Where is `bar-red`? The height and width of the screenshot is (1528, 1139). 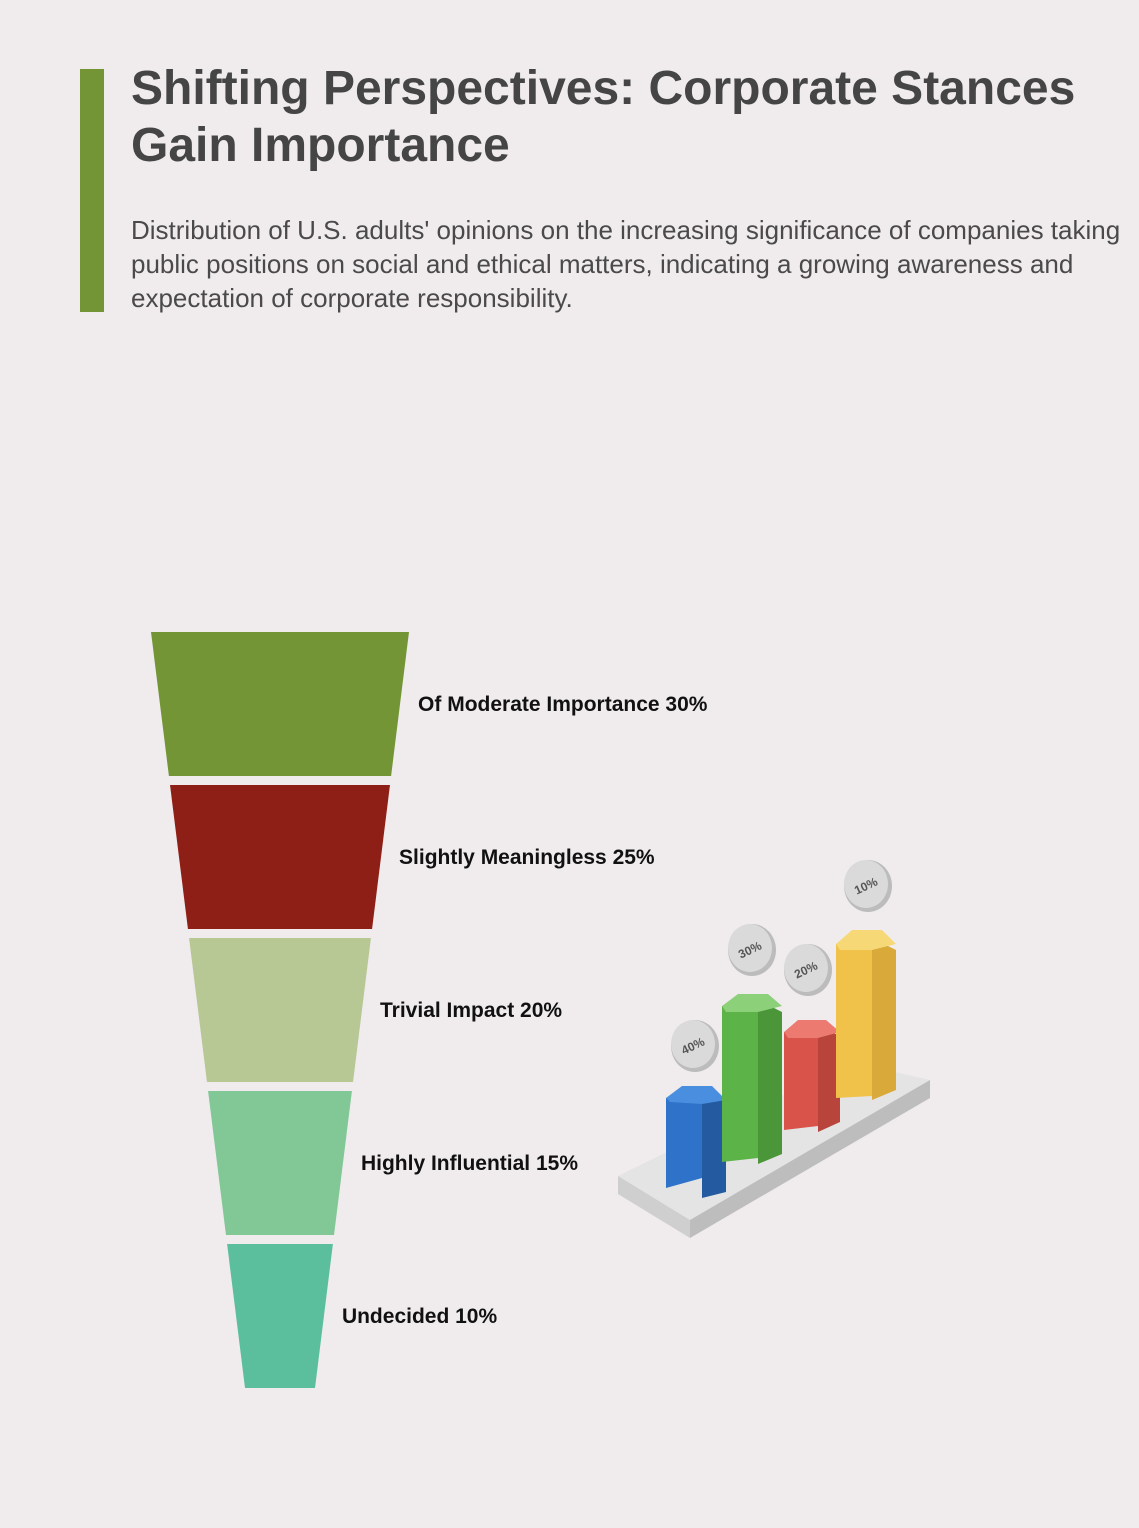 bar-red is located at coordinates (812, 1076).